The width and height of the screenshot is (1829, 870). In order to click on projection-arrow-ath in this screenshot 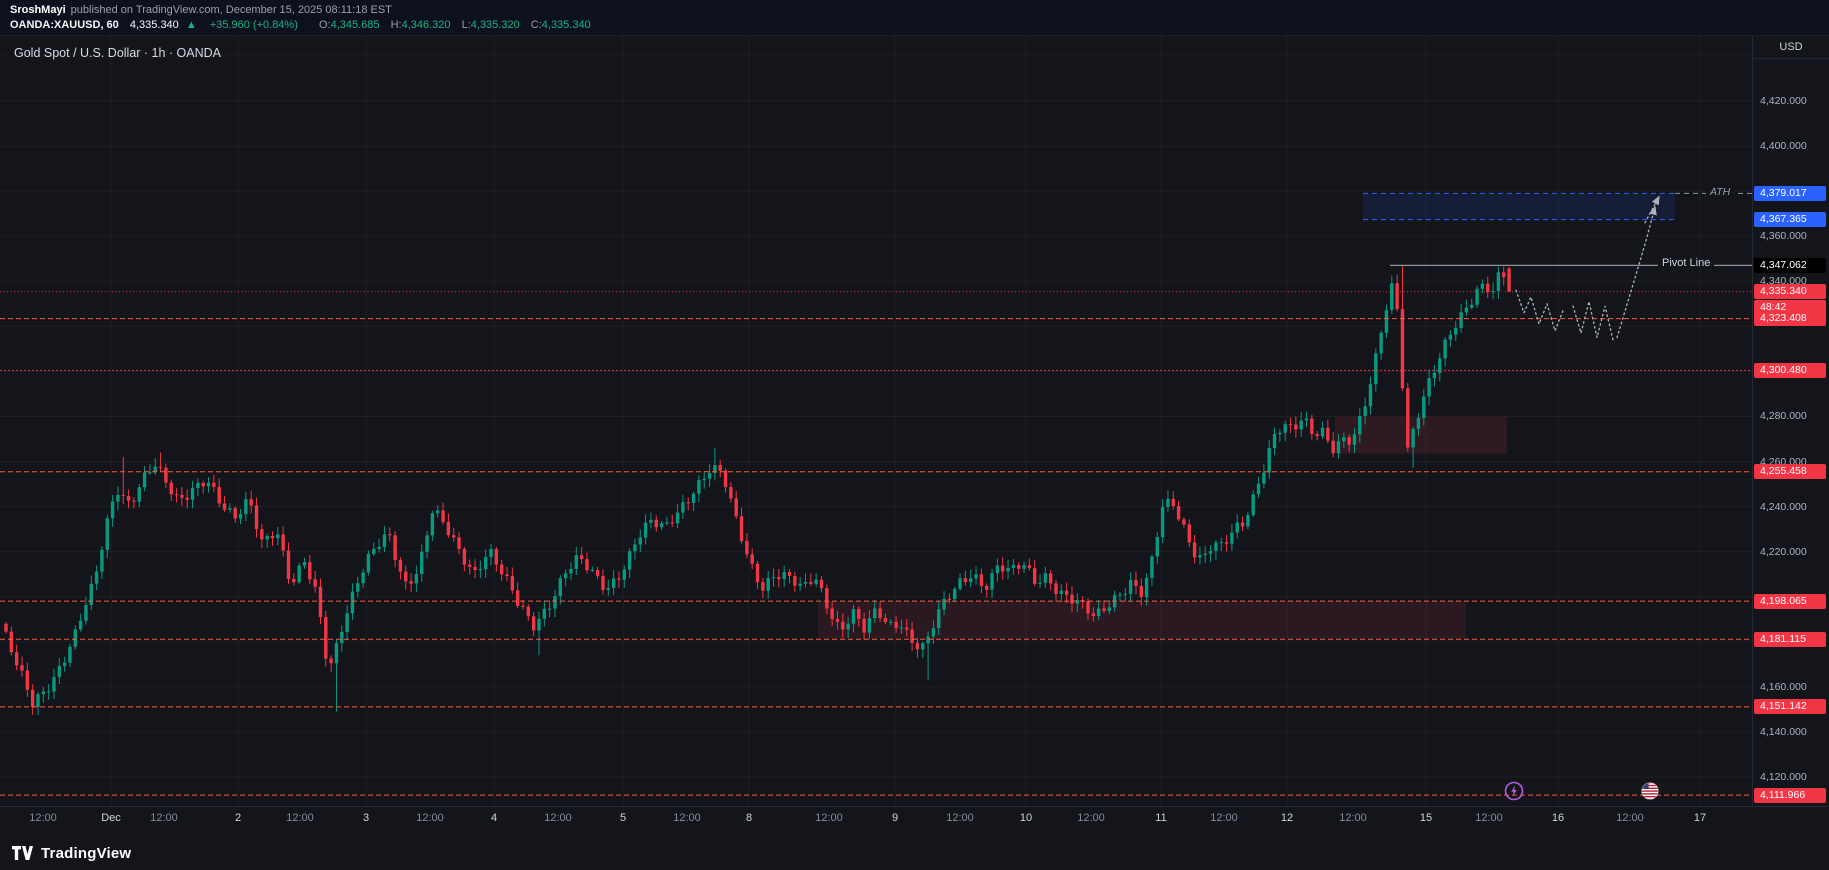, I will do `click(1652, 209)`.